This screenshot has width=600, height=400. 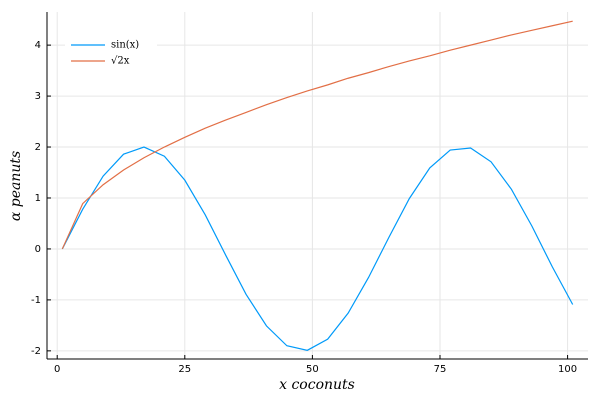 I want to click on y-tick-label: -2, so click(x=36, y=351).